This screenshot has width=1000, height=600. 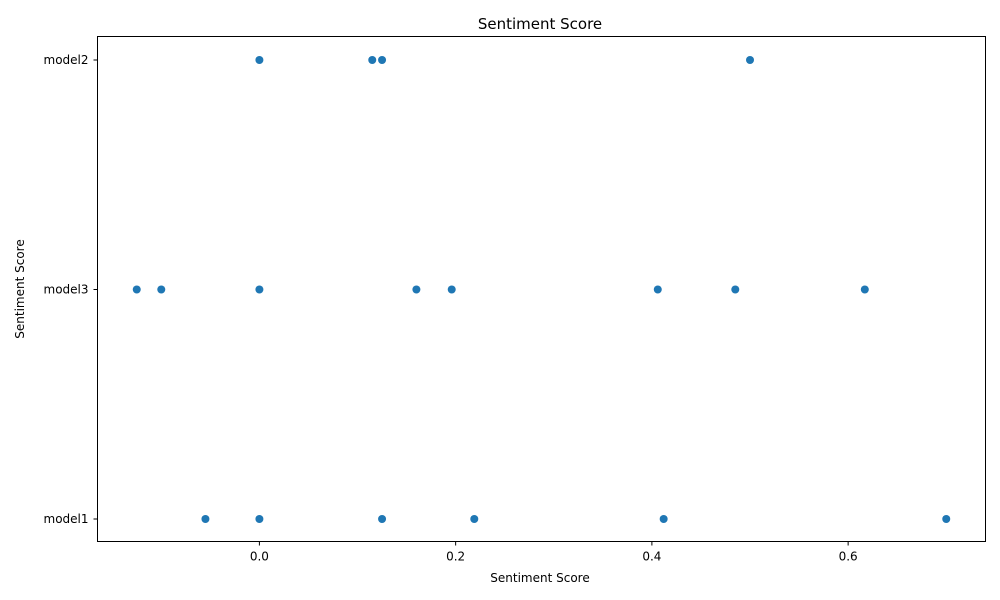 What do you see at coordinates (66, 519) in the screenshot?
I see `y-tick-label: model1` at bounding box center [66, 519].